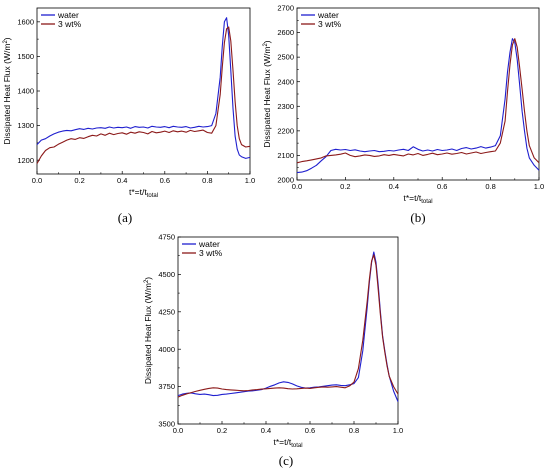  Describe the element at coordinates (417, 217) in the screenshot. I see `panel-label: (b)` at that location.